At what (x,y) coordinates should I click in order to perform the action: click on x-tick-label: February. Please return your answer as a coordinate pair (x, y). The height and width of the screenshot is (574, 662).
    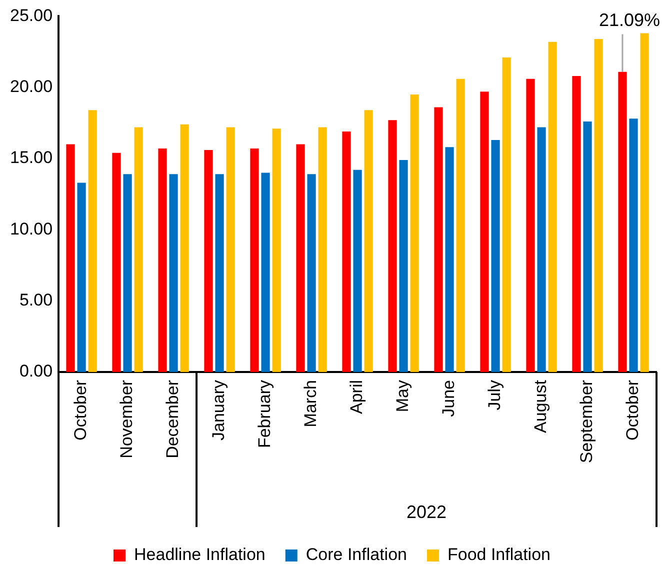
    Looking at the image, I should click on (264, 414).